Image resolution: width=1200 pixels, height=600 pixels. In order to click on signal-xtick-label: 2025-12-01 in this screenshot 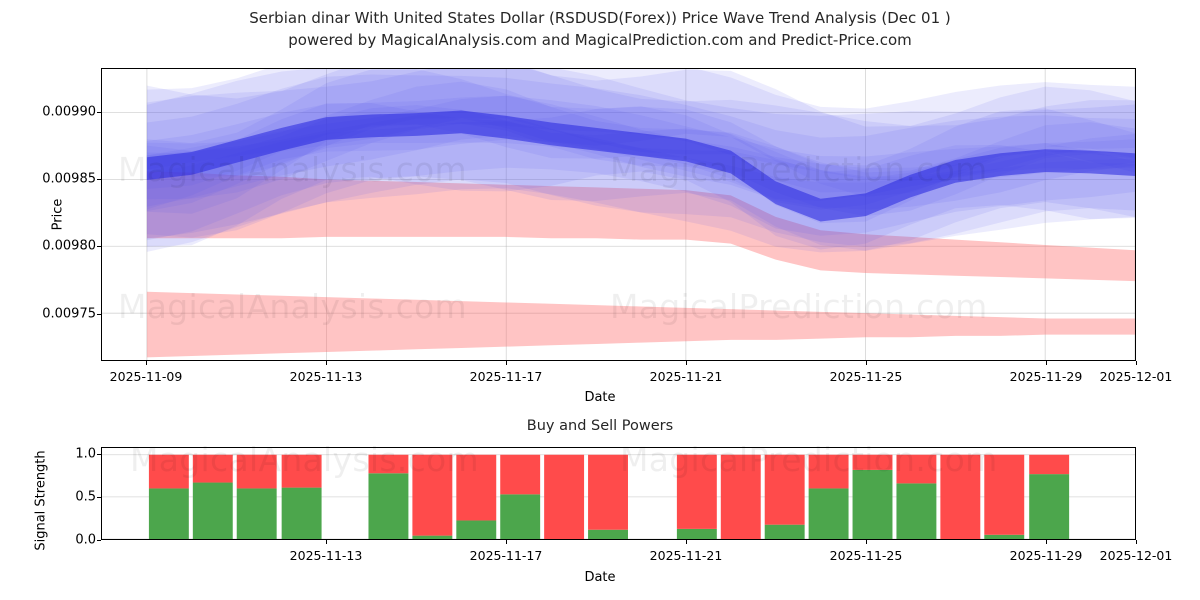, I will do `click(1136, 555)`.